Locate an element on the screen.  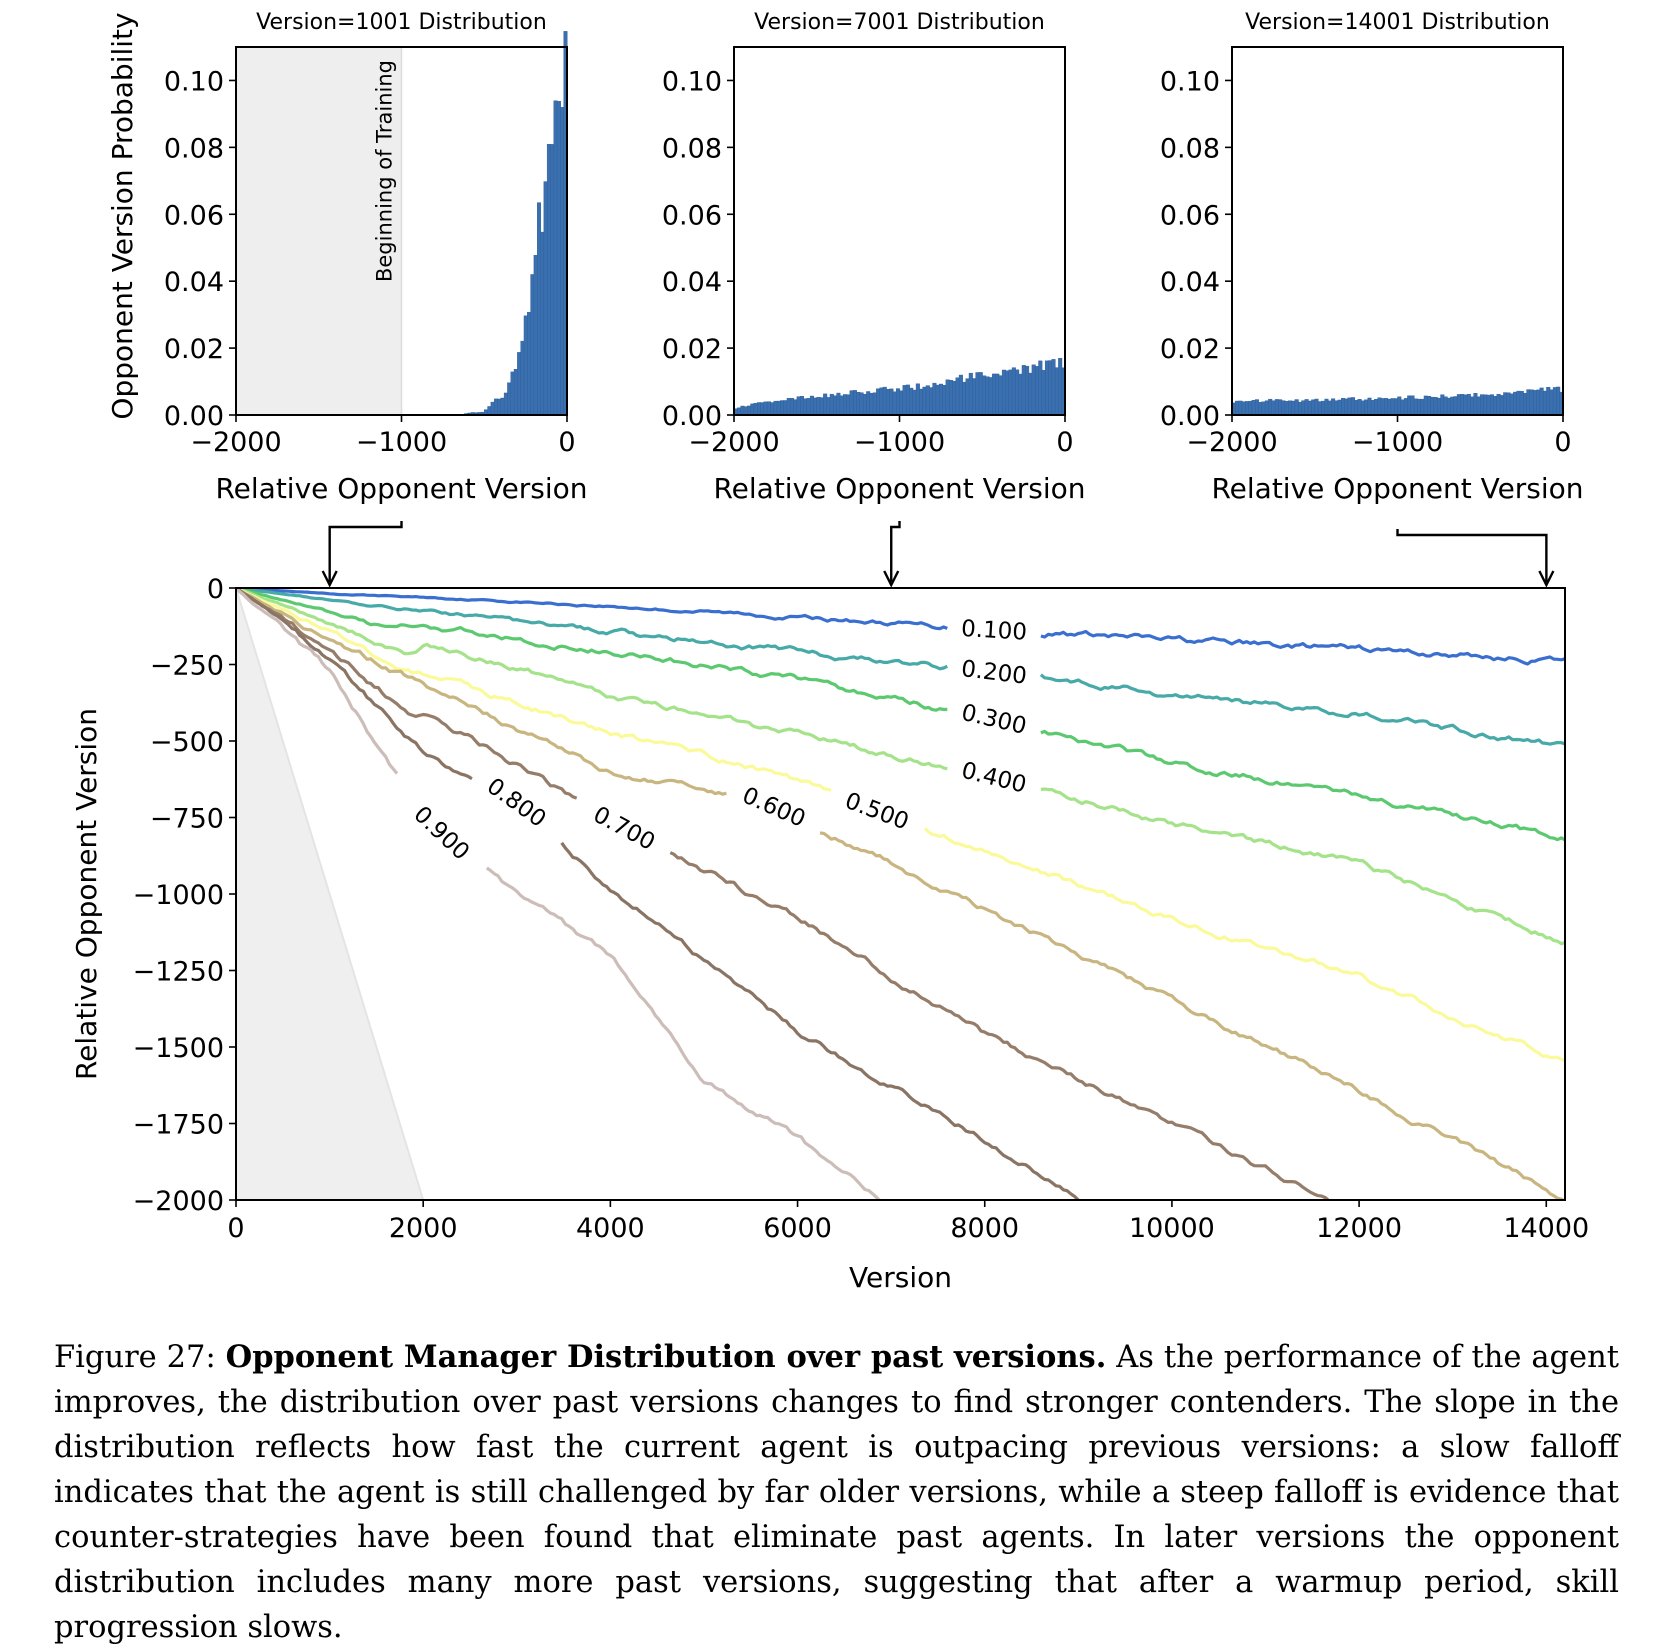
panel-title: Version=1001 Distribution is located at coordinates (401, 22).